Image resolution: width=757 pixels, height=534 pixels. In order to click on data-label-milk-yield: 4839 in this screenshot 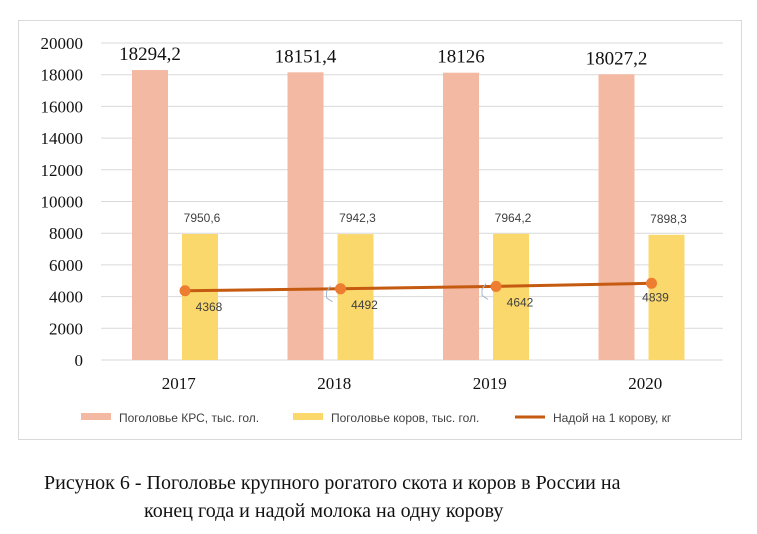, I will do `click(655, 297)`.